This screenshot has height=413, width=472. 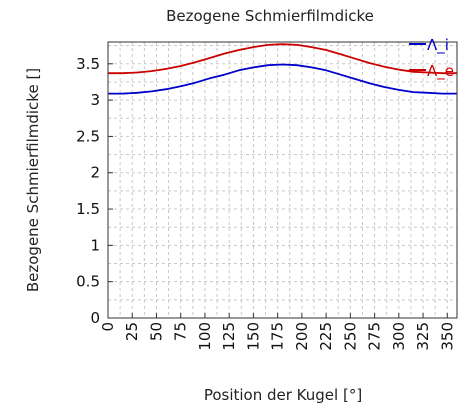 What do you see at coordinates (440, 71) in the screenshot?
I see `legend-label-lambda-e: Λ_e` at bounding box center [440, 71].